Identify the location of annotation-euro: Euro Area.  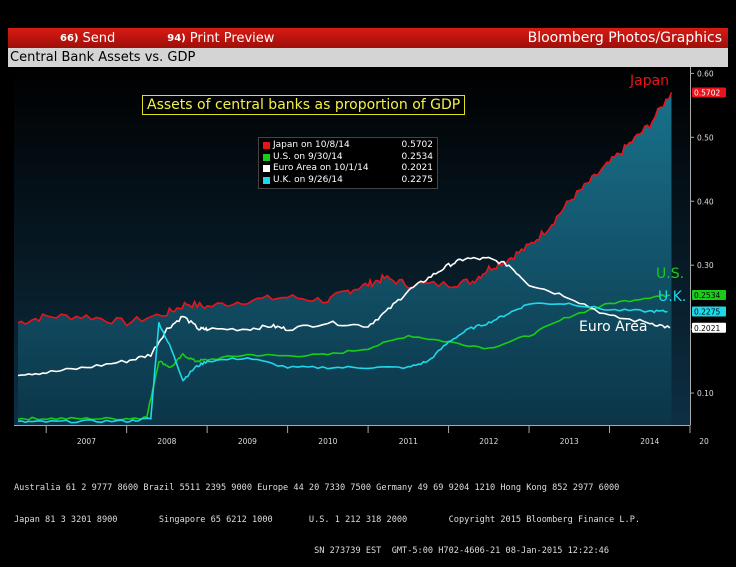
(613, 327).